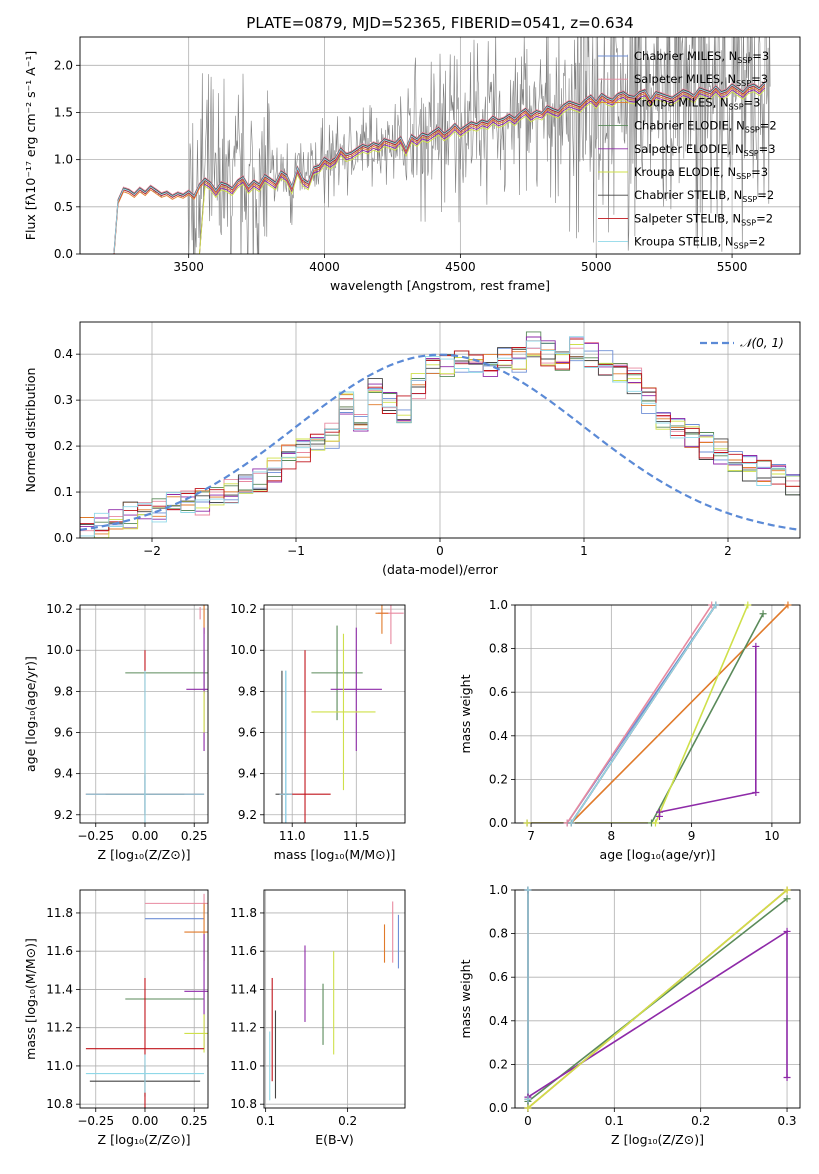 This screenshot has height=1174, width=819. Describe the element at coordinates (692, 836) in the screenshot. I see `x-tick-label: 9` at that location.